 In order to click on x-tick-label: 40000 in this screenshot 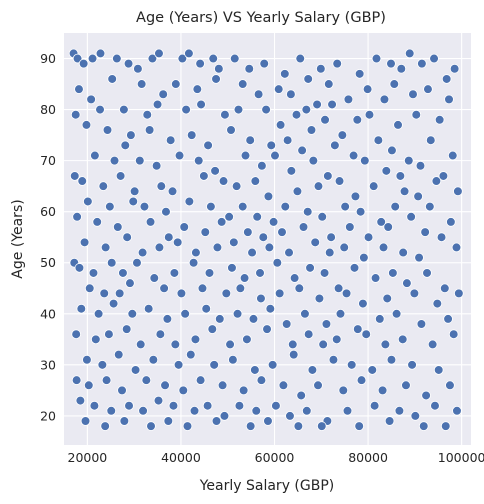, I will do `click(181, 457)`.